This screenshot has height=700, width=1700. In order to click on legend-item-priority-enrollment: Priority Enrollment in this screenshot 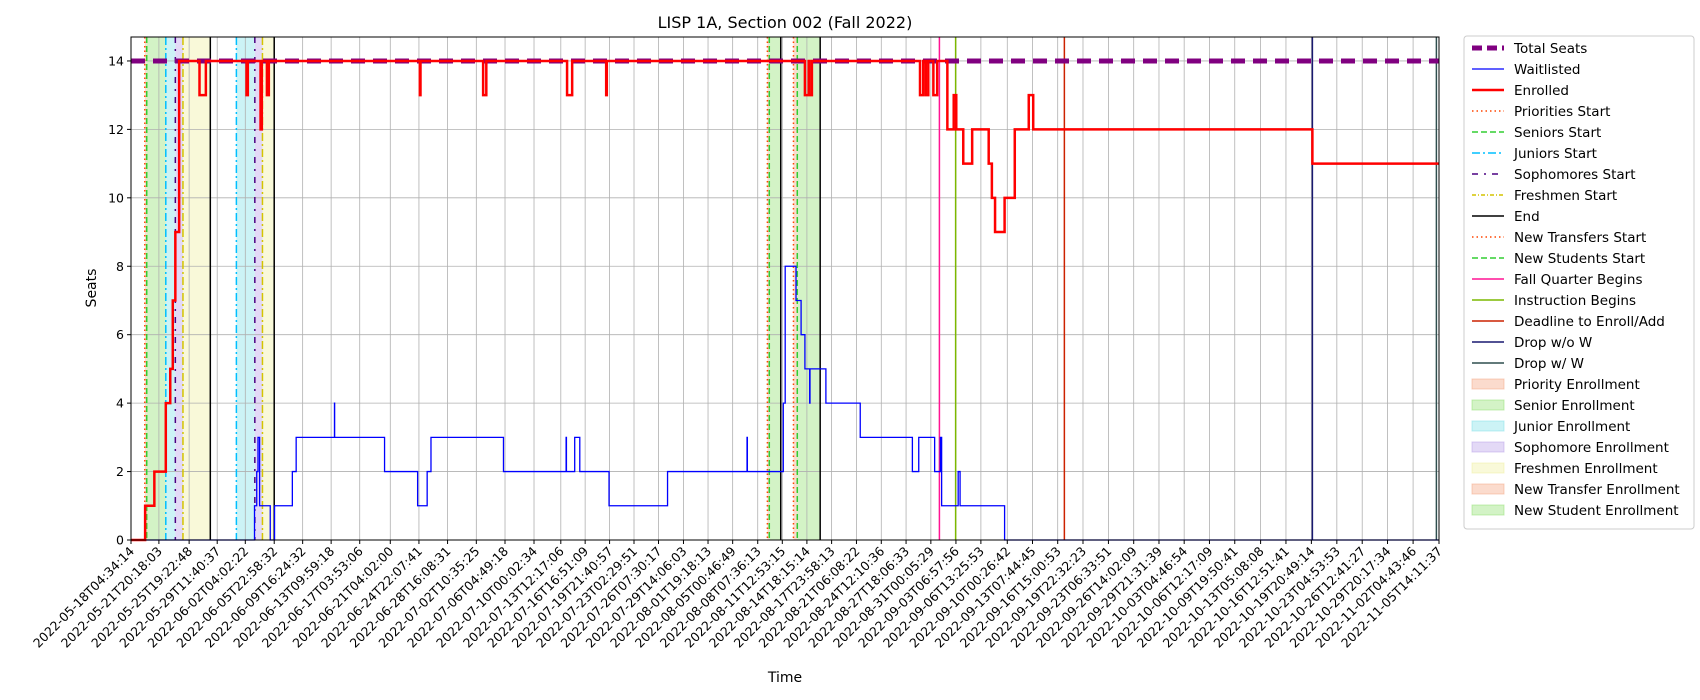, I will do `click(1555, 385)`.